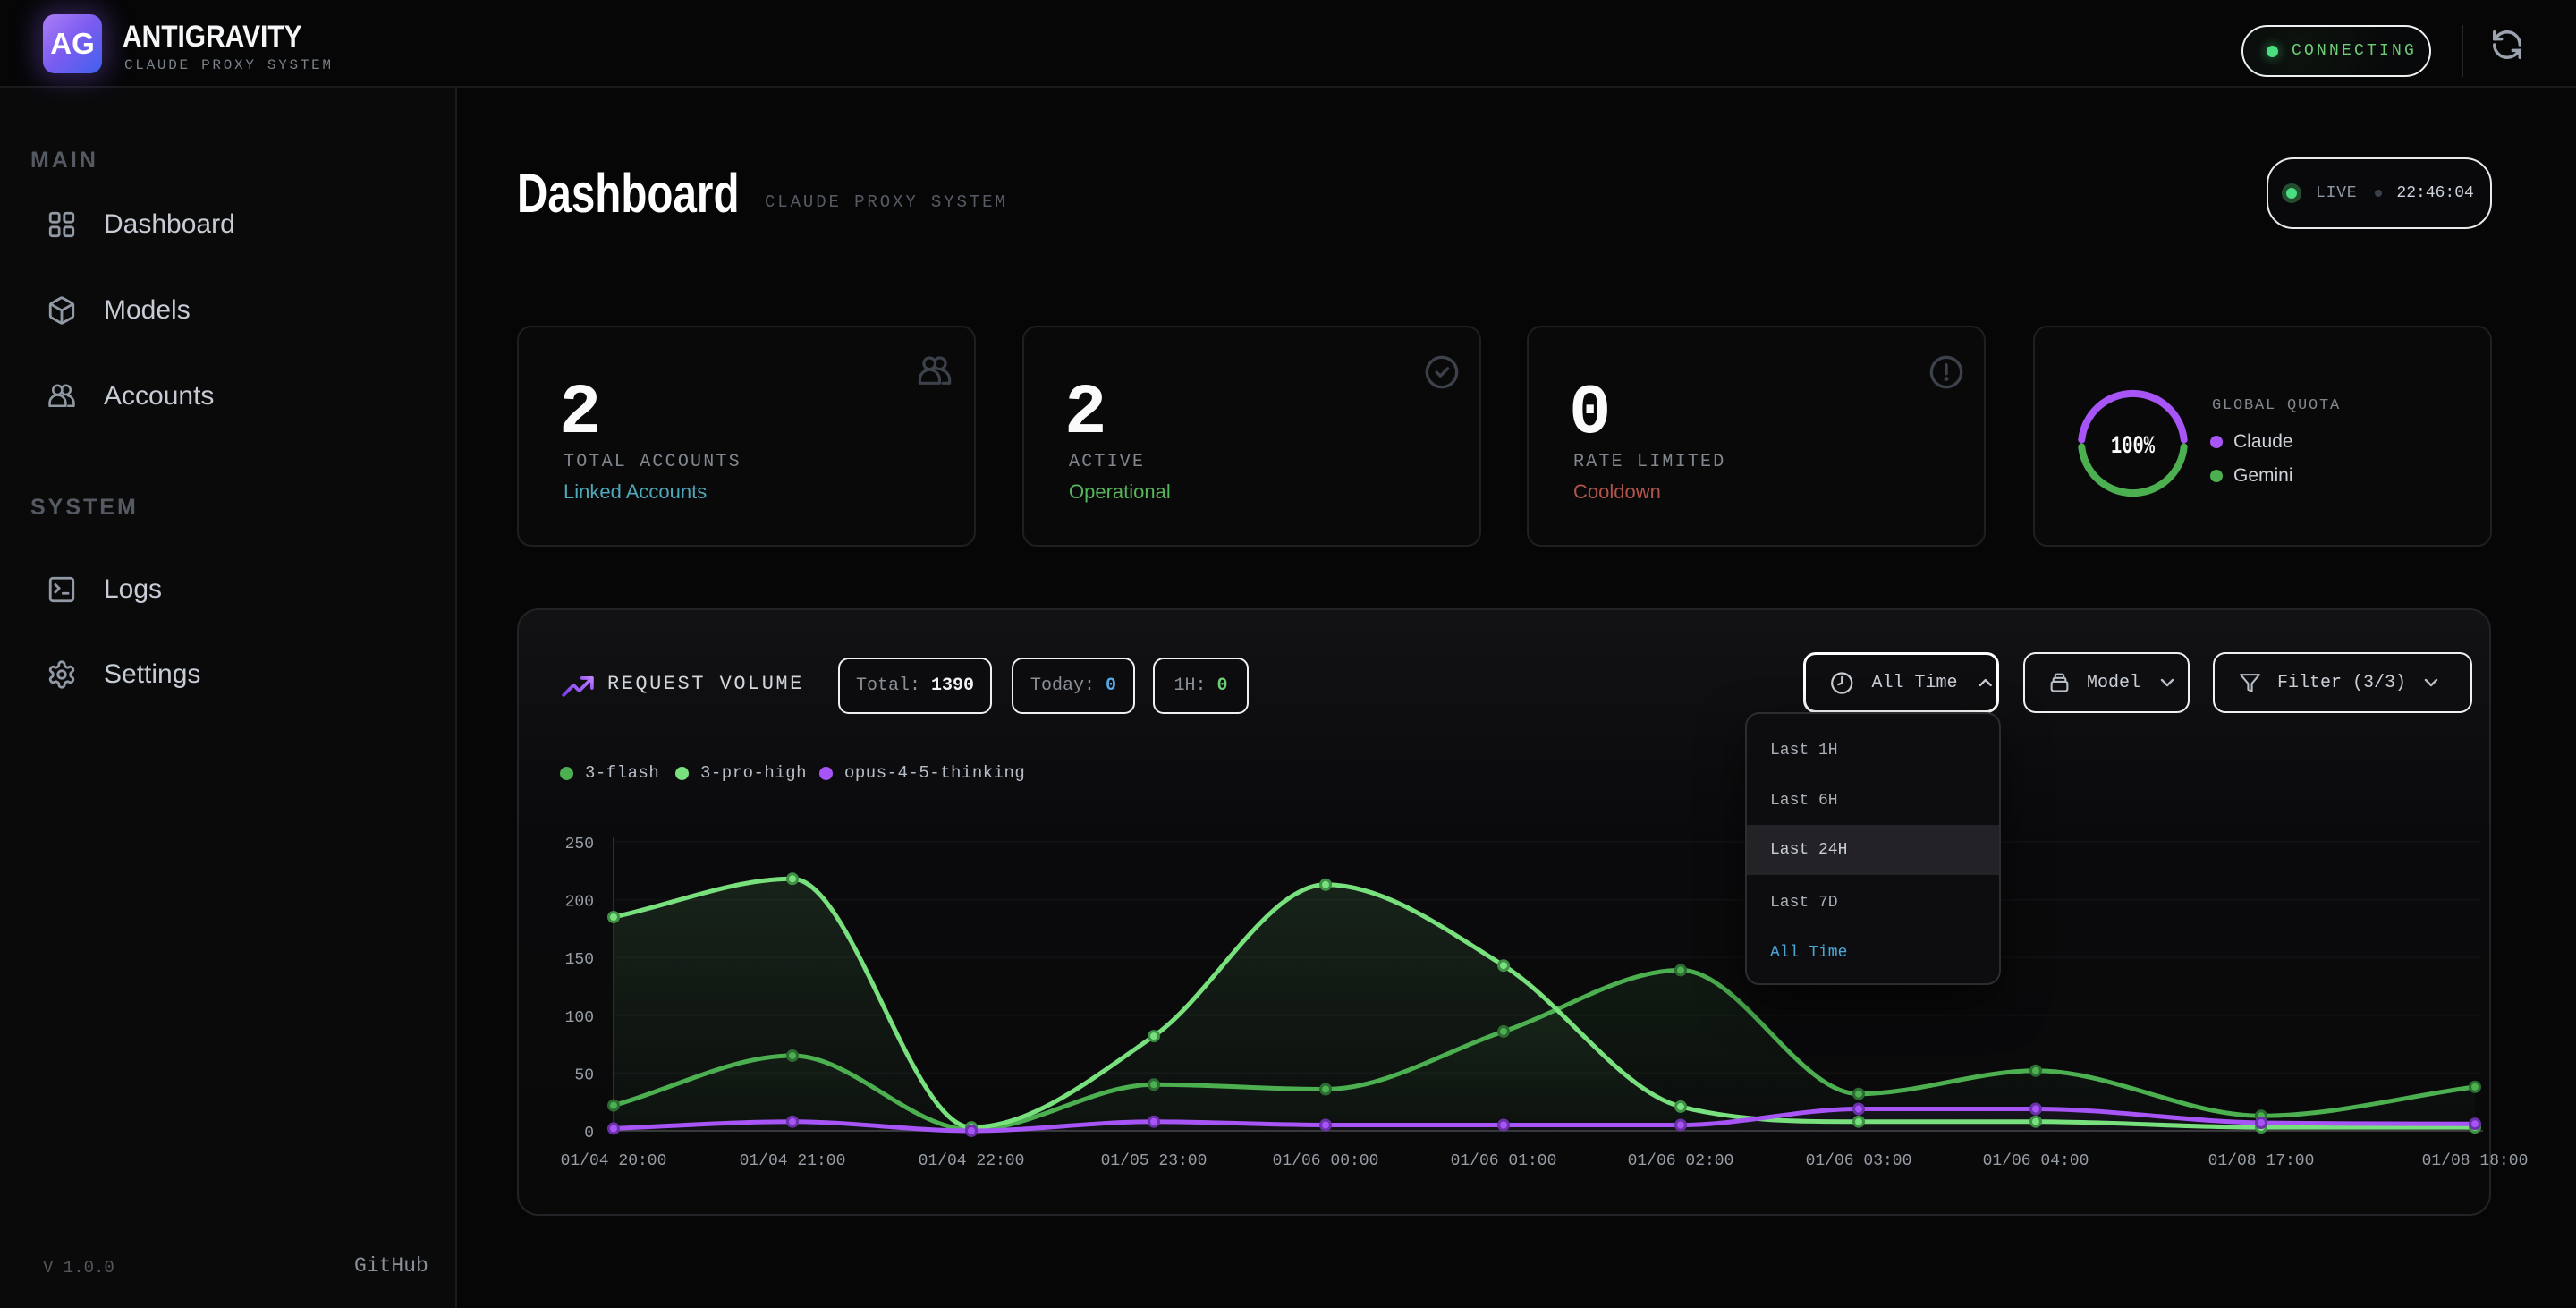  I want to click on svg-text: 01/06 00:00, so click(1326, 1161).